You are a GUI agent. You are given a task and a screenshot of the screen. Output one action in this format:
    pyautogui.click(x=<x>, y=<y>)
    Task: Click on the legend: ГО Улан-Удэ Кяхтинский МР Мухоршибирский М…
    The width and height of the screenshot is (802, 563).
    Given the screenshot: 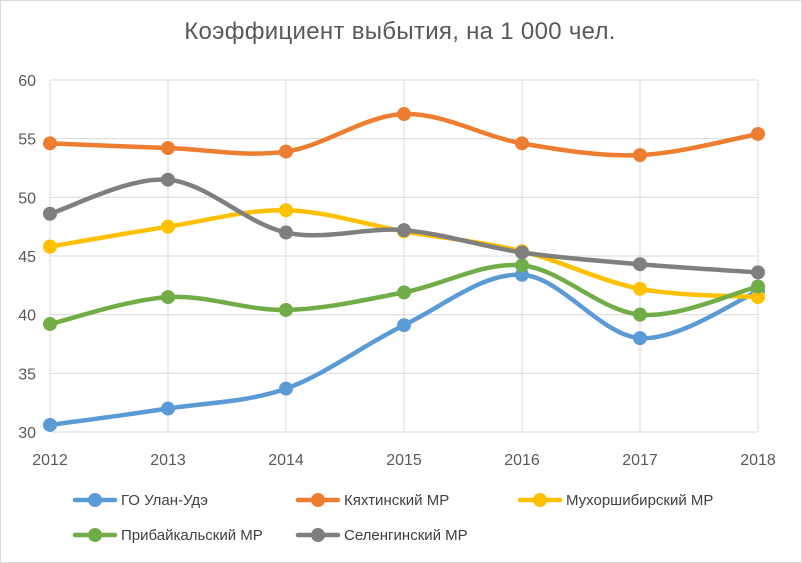 What is the action you would take?
    pyautogui.click(x=392, y=518)
    